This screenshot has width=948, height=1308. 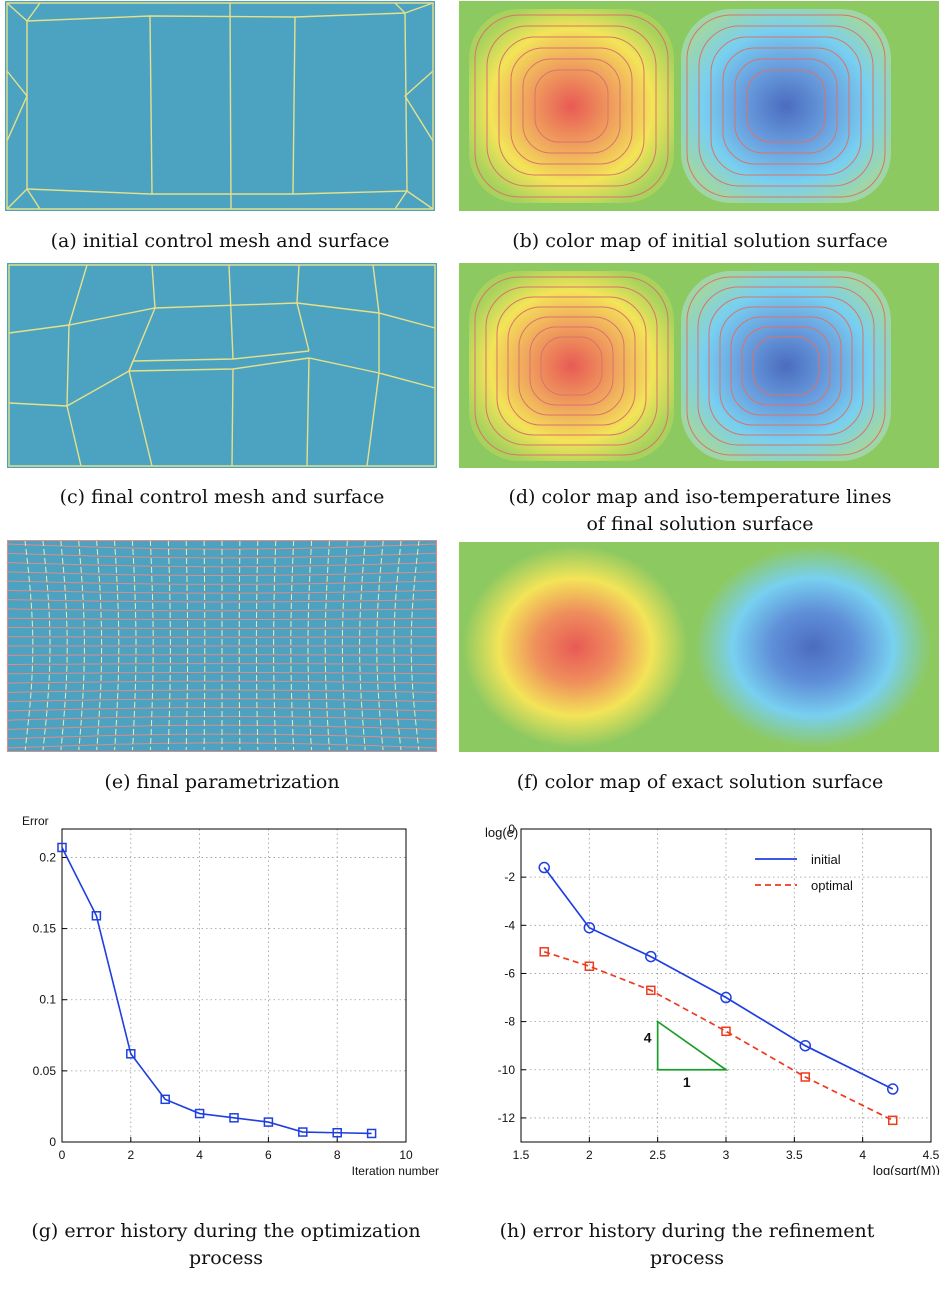 I want to click on slope-label-vertical: 4, so click(x=648, y=1038).